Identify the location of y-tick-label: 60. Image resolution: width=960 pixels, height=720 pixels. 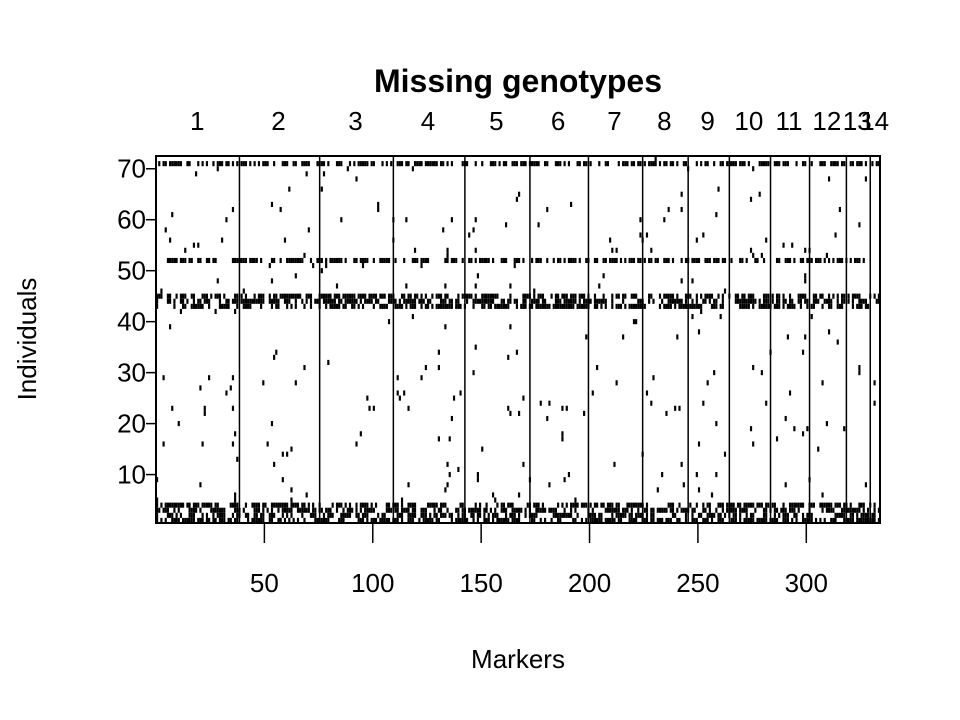
(131, 220).